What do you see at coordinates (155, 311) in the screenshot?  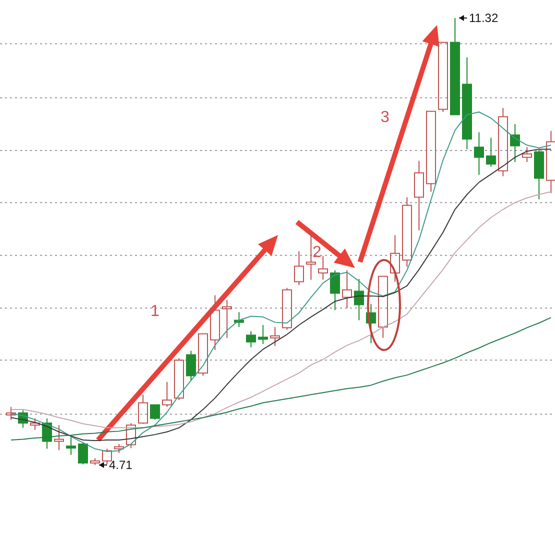 I see `annotation: 1` at bounding box center [155, 311].